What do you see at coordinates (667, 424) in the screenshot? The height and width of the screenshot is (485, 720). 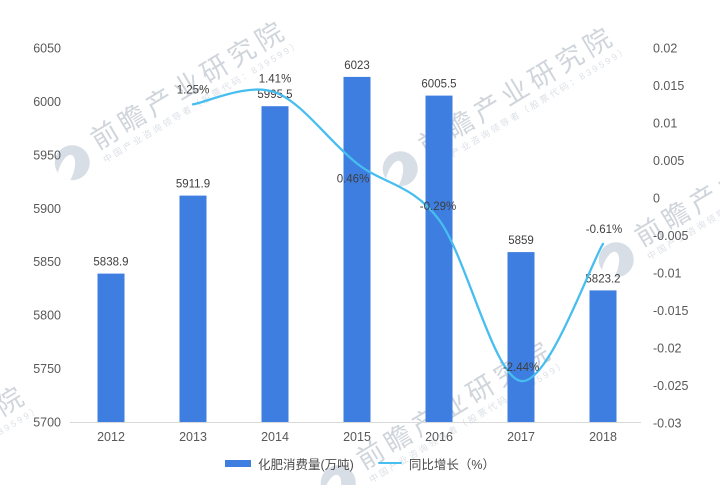 I see `right-axis-tick: -0.03` at bounding box center [667, 424].